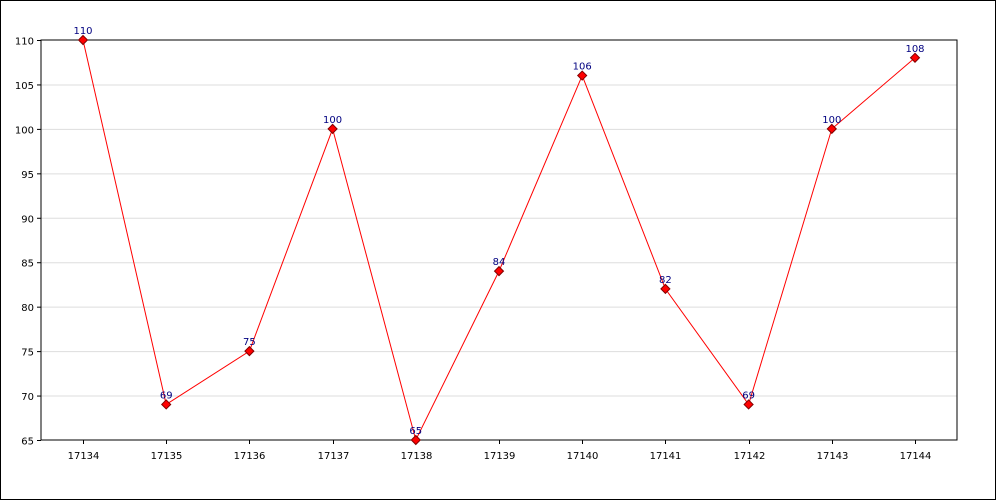 Image resolution: width=996 pixels, height=500 pixels. What do you see at coordinates (334, 456) in the screenshot?
I see `x-tick-label: 17137` at bounding box center [334, 456].